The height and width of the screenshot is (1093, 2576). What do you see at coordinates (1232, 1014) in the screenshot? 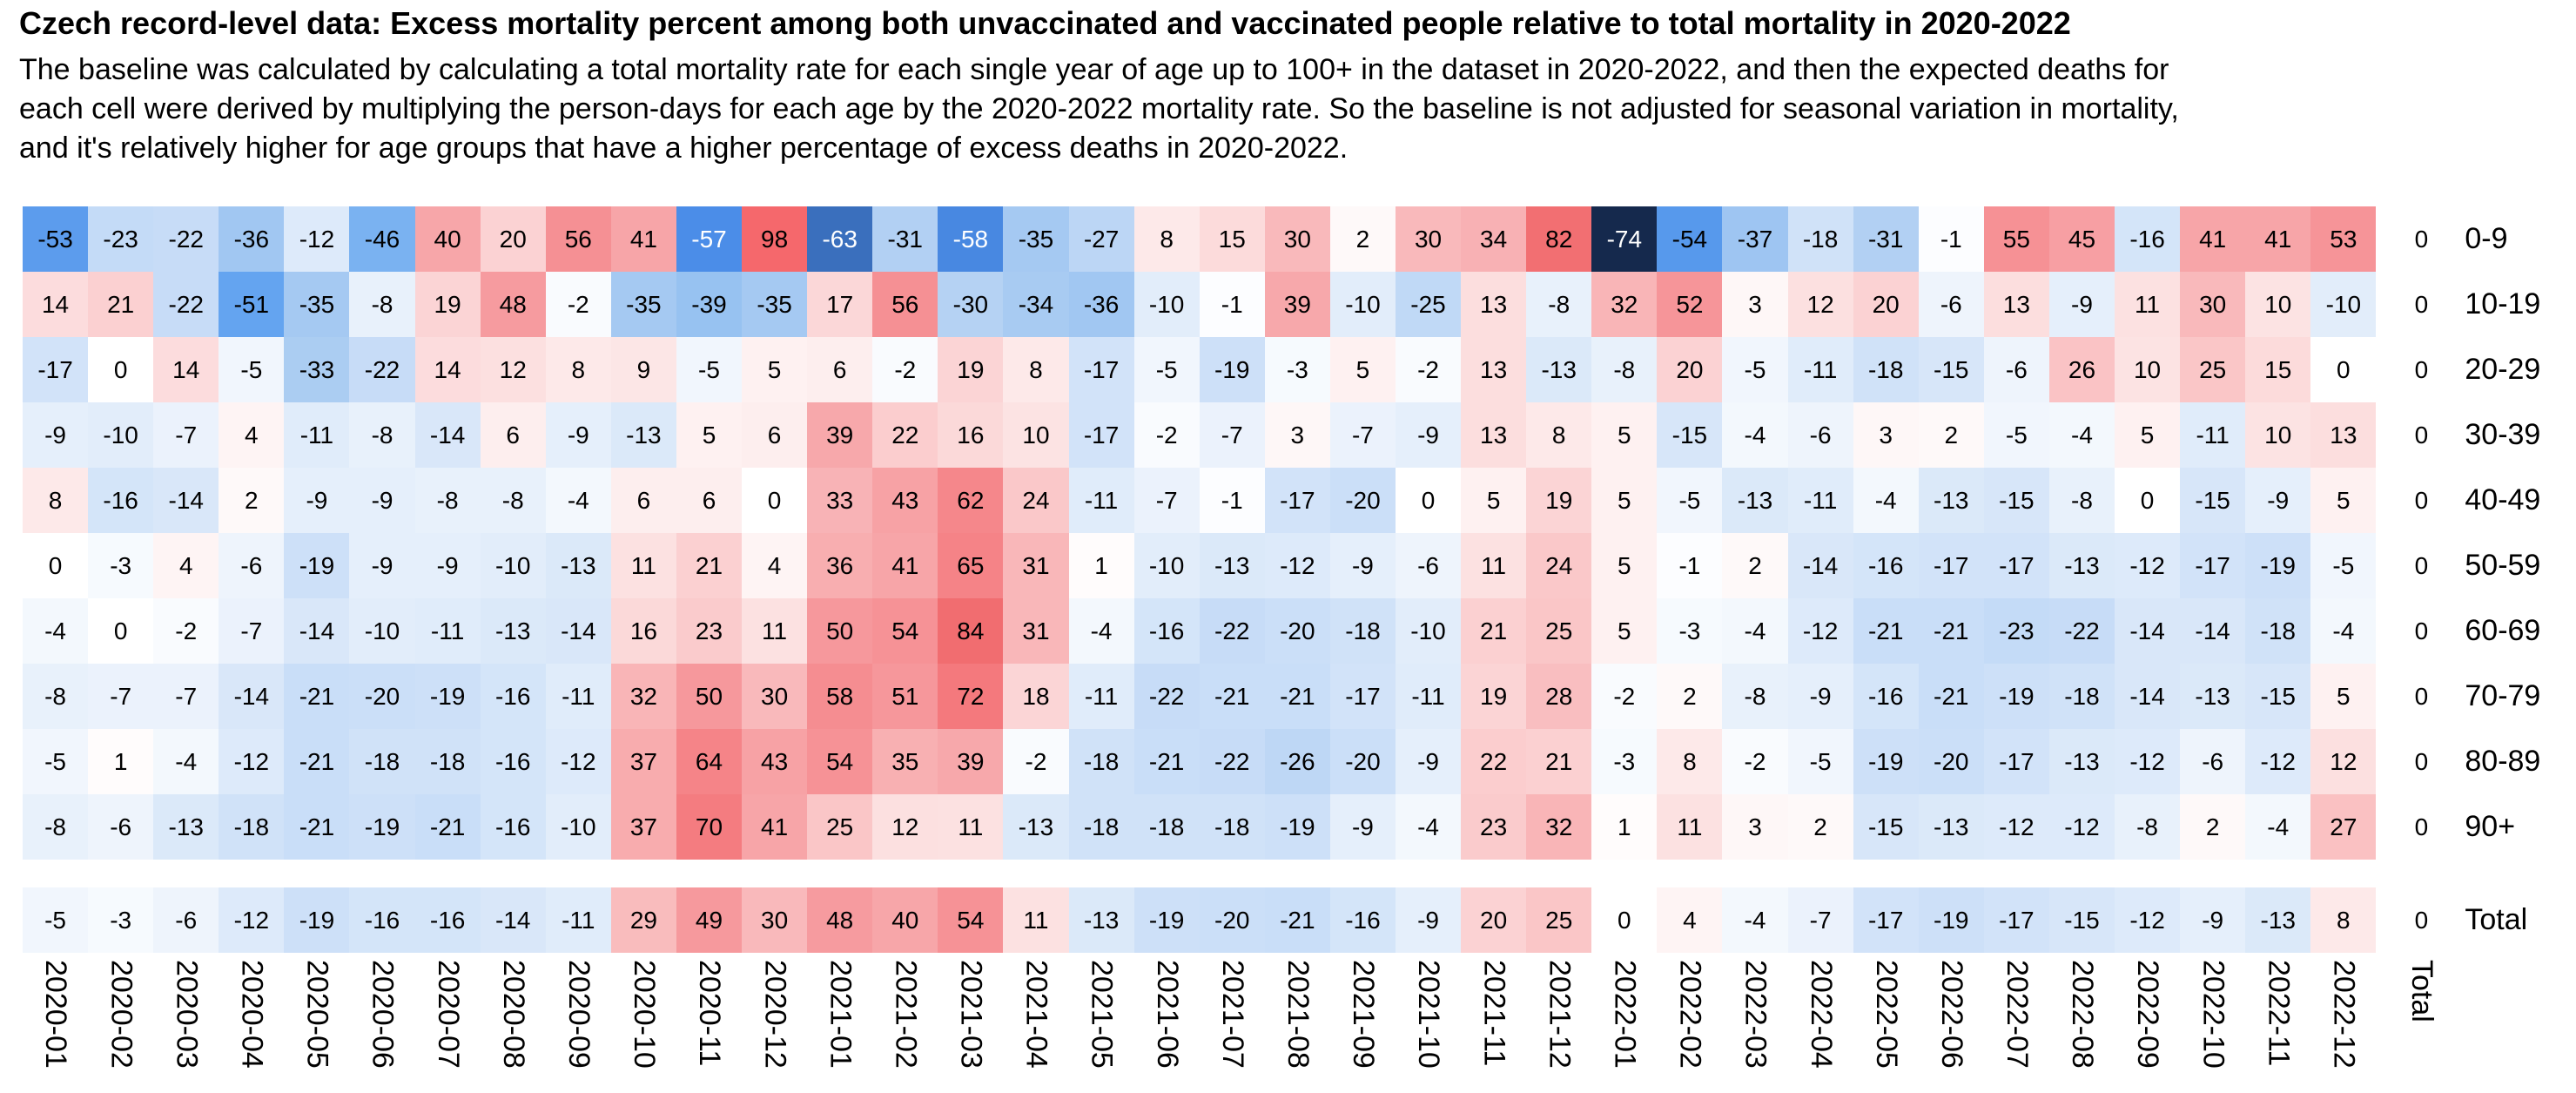
I see `x-axis-label: 2021-07` at bounding box center [1232, 1014].